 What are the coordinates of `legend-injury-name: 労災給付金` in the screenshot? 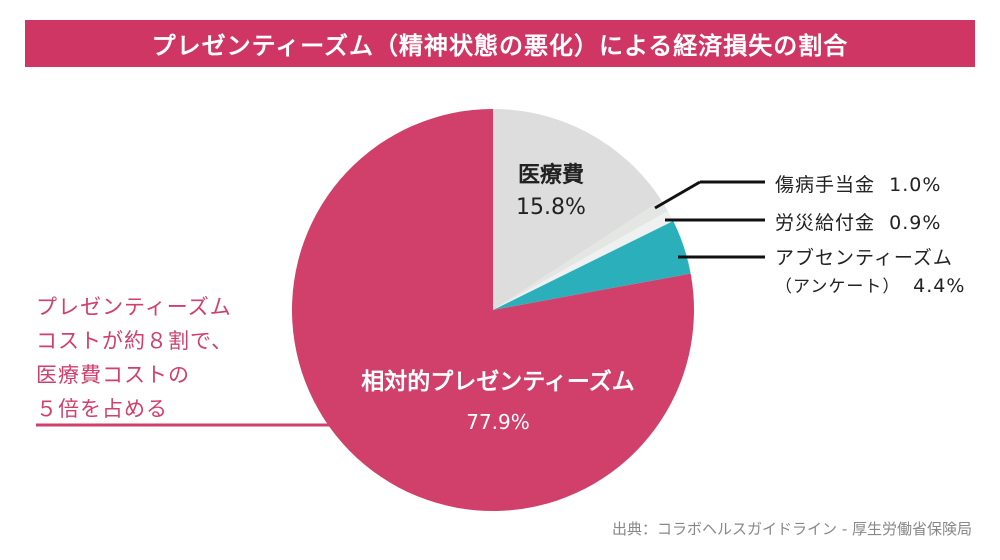 It's located at (825, 223).